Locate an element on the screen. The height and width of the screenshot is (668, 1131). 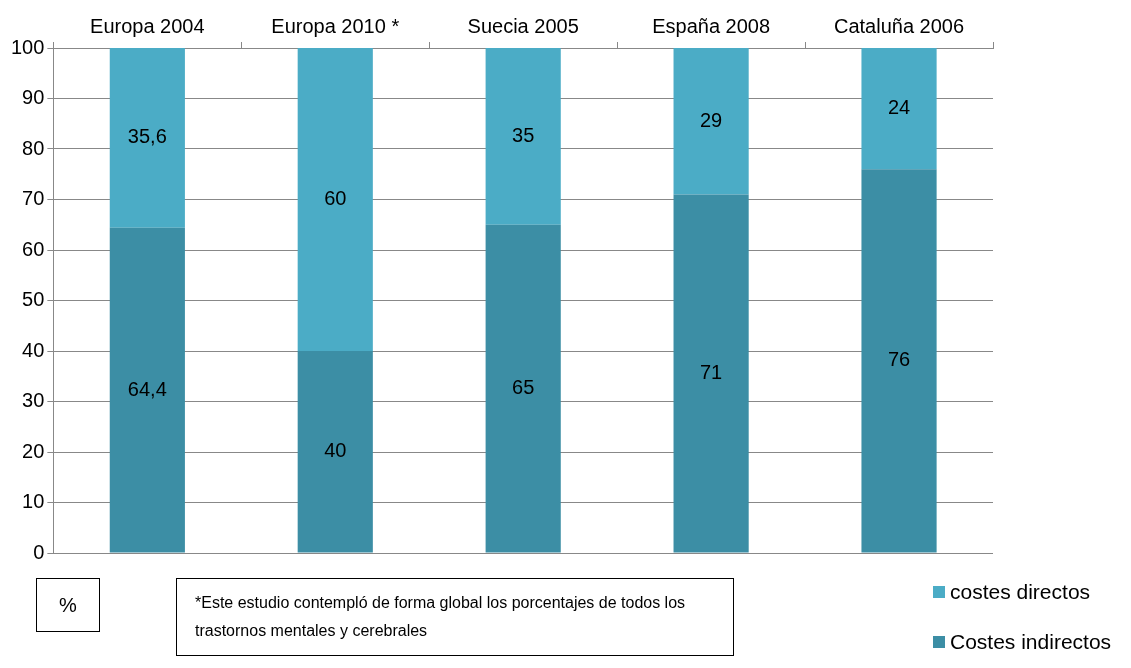
data-label: 40 is located at coordinates (335, 450).